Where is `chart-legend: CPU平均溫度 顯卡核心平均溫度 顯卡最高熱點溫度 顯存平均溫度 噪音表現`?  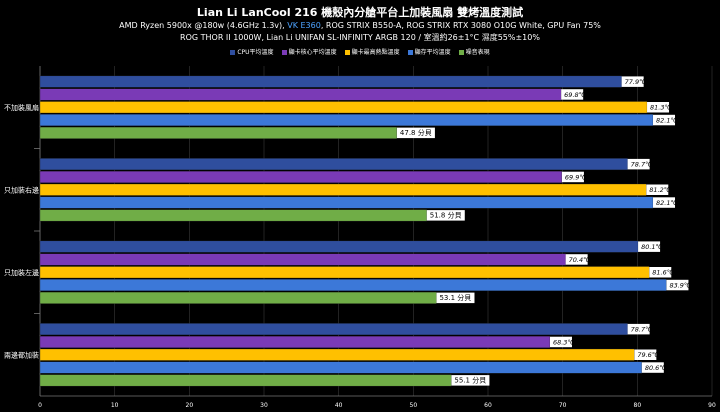 chart-legend: CPU平均溫度 顯卡核心平均溫度 顯卡最高熱點溫度 顯存平均溫度 噪音表現 is located at coordinates (360, 53).